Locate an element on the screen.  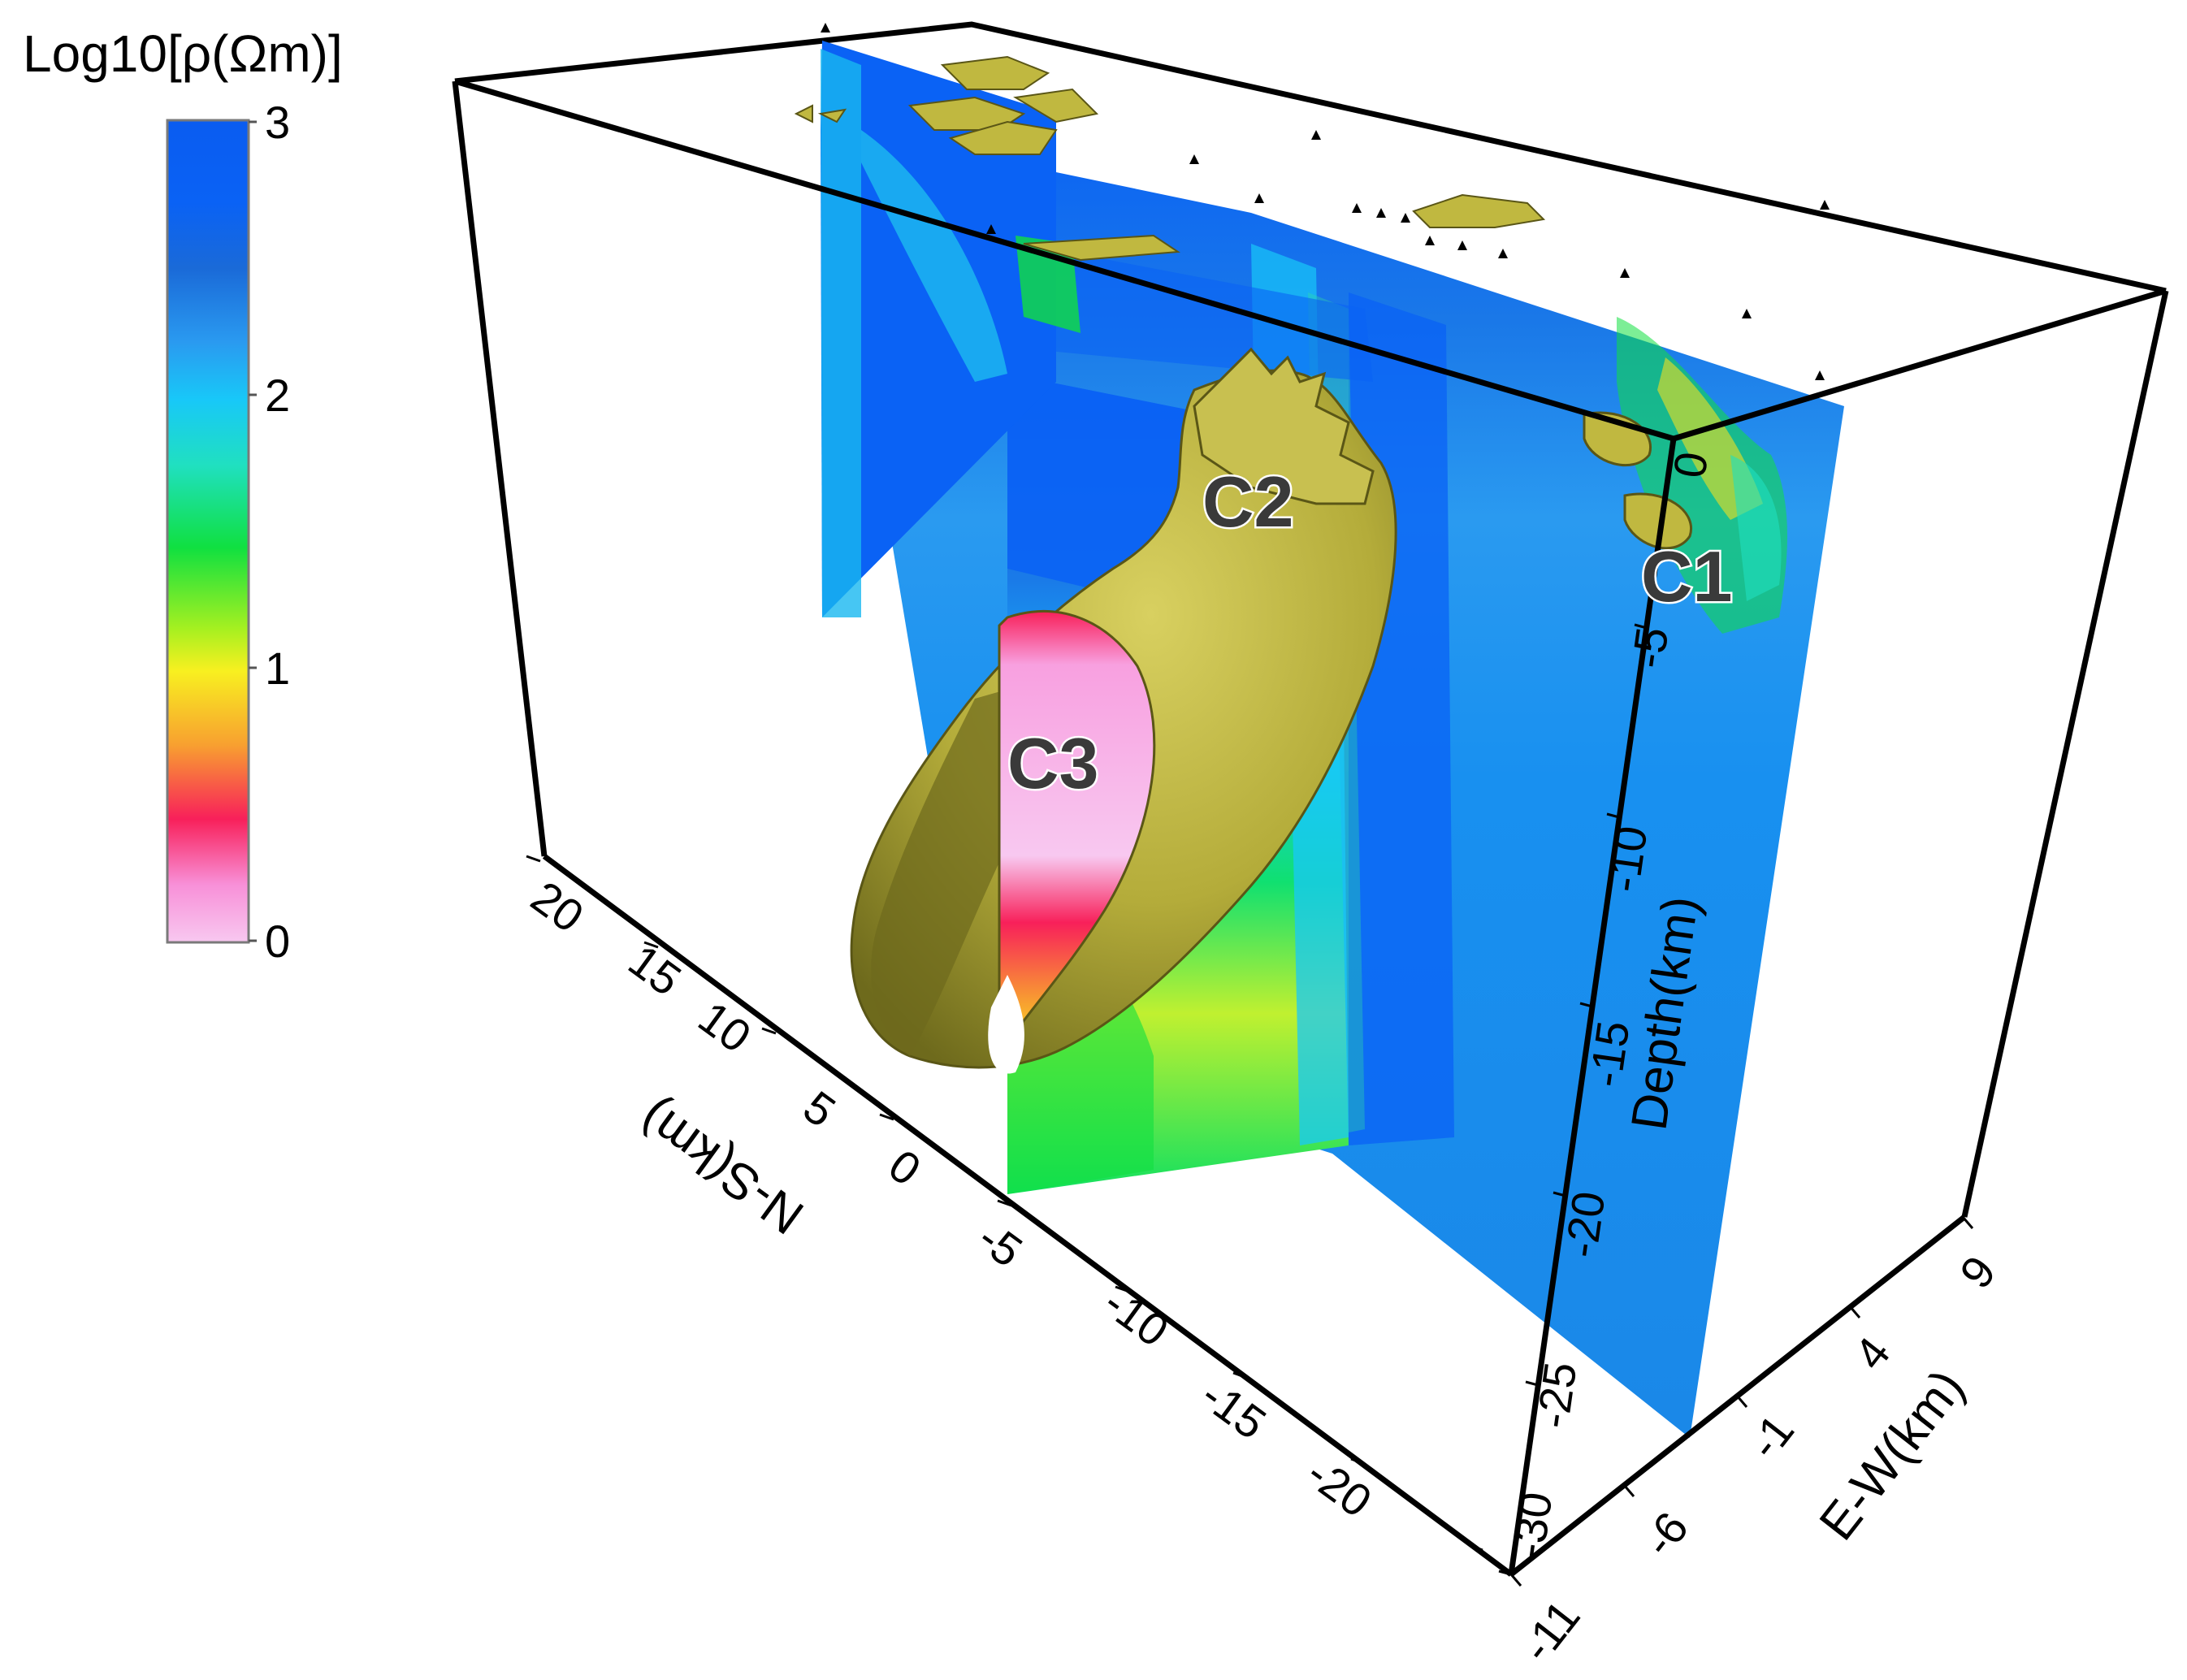
surface-isosurface-patches is located at coordinates (1170, 159).